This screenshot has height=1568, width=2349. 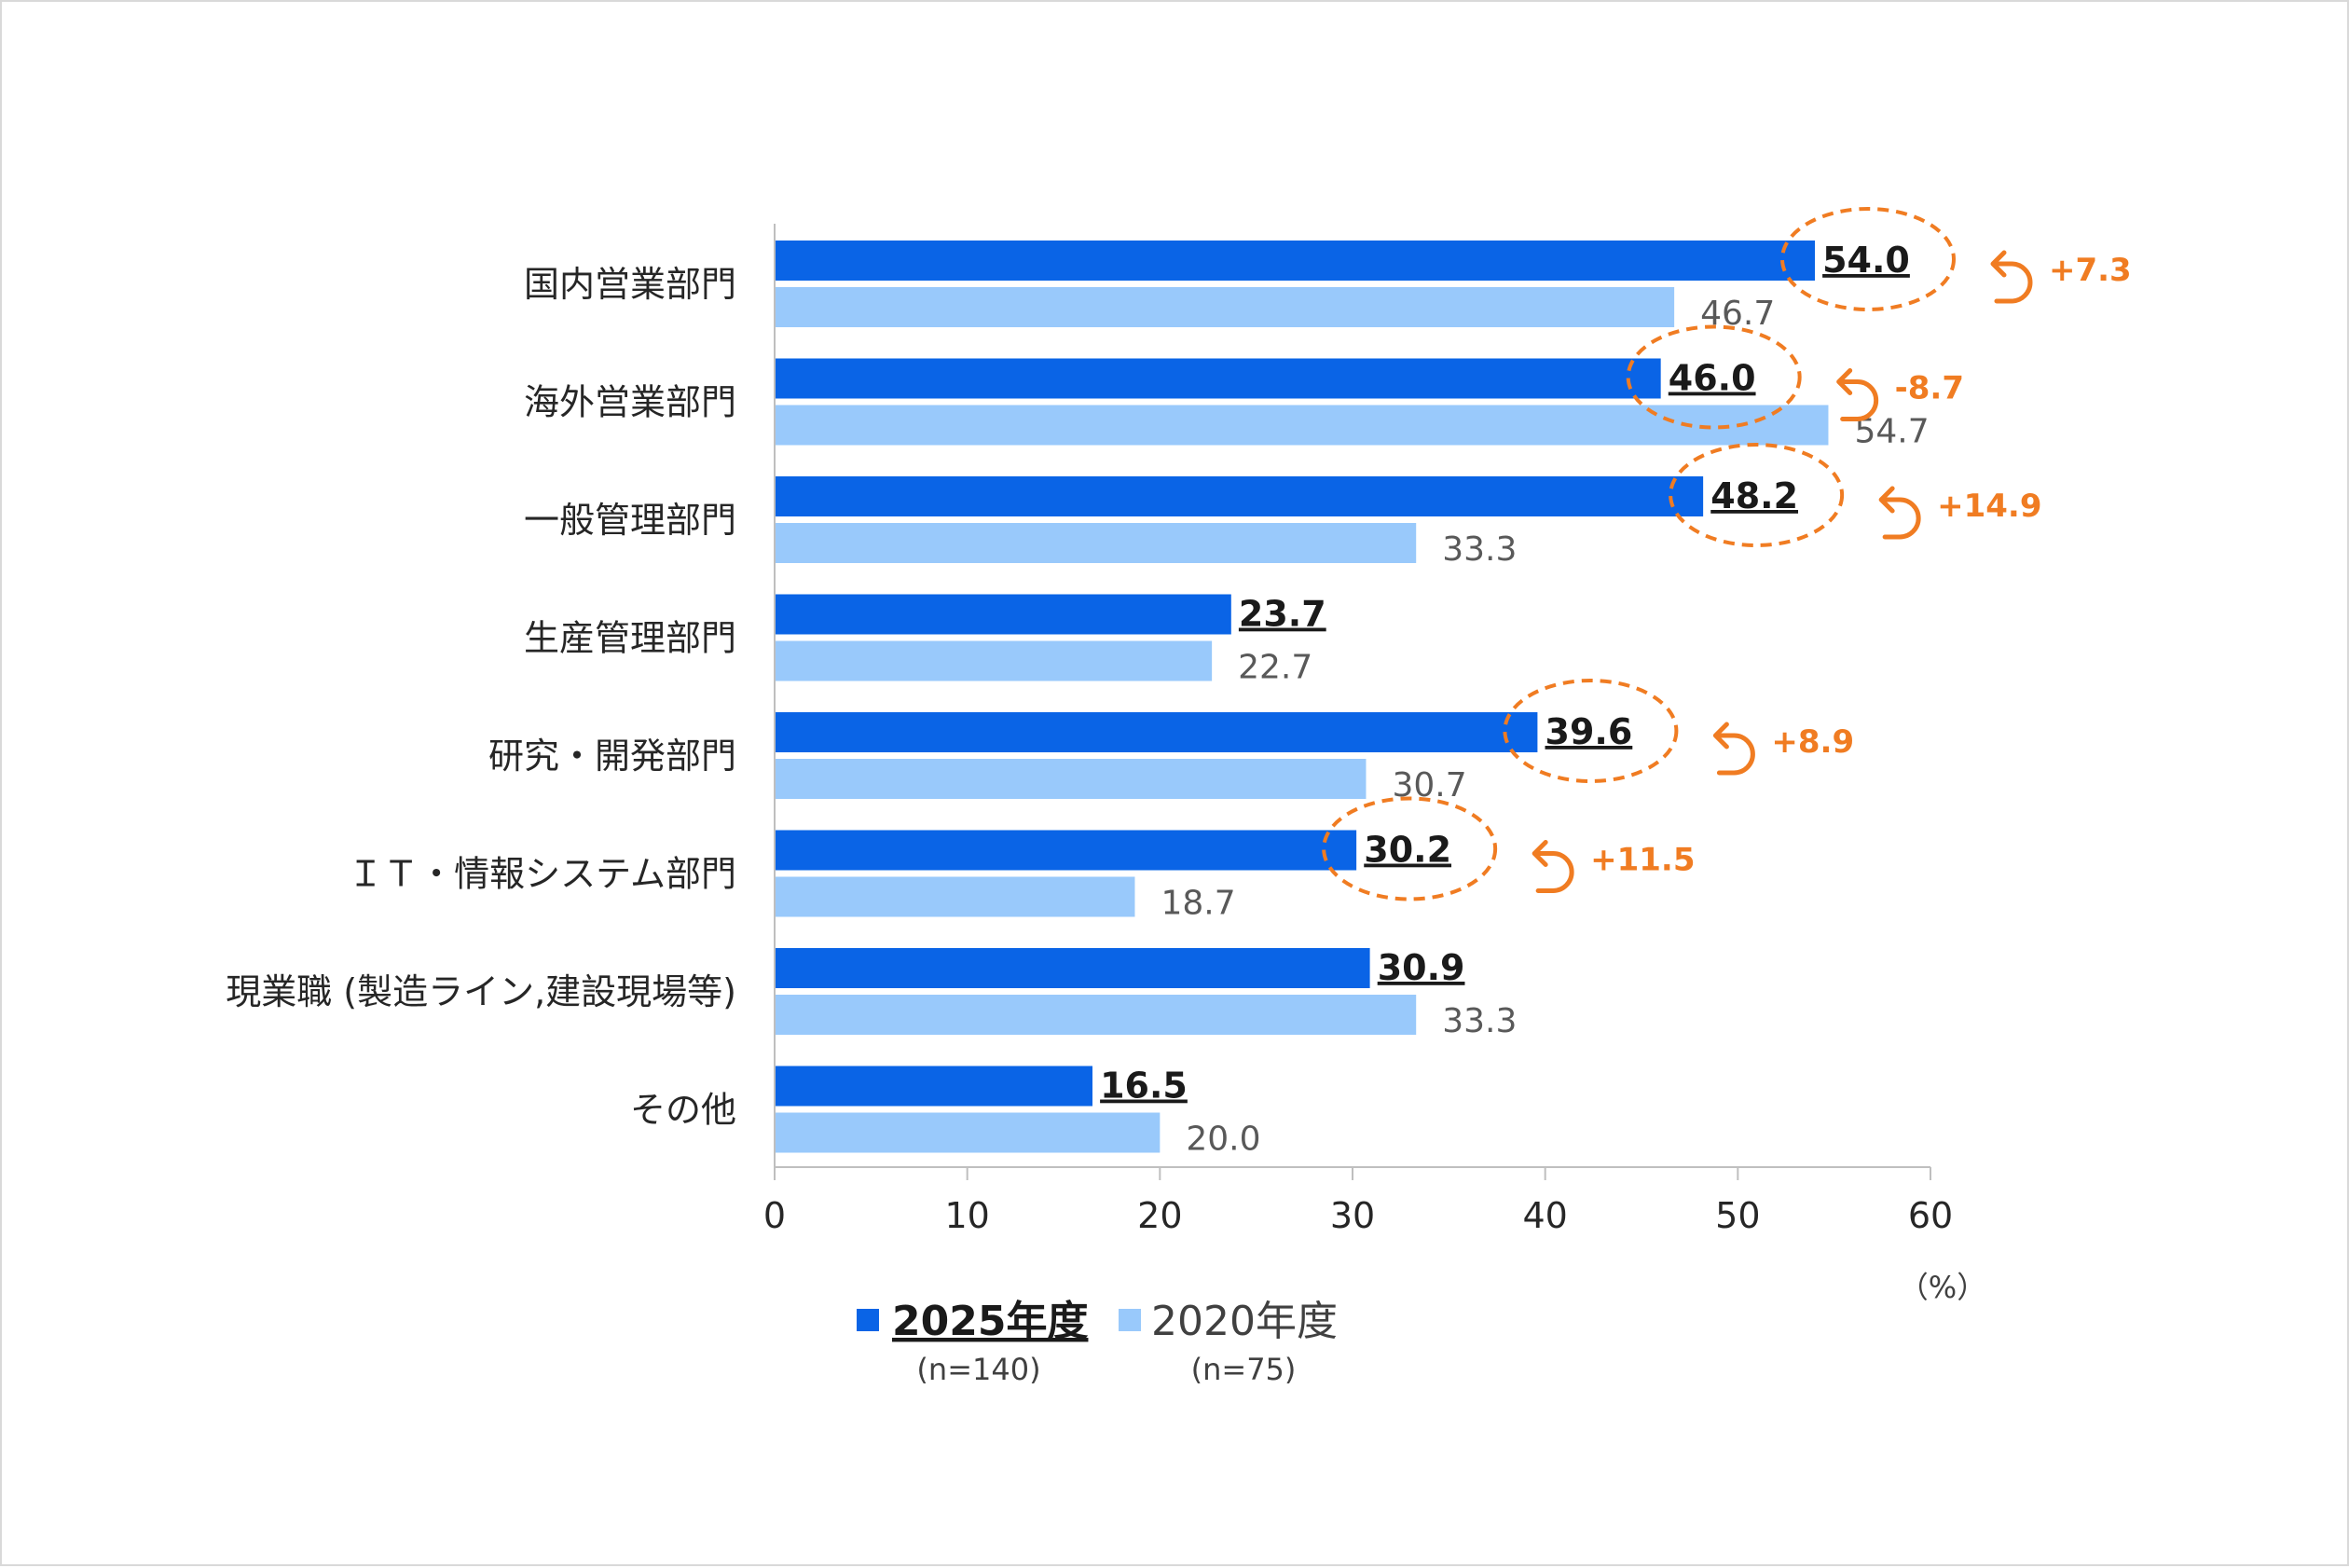 What do you see at coordinates (1929, 388) in the screenshot?
I see `change-label: -8.7` at bounding box center [1929, 388].